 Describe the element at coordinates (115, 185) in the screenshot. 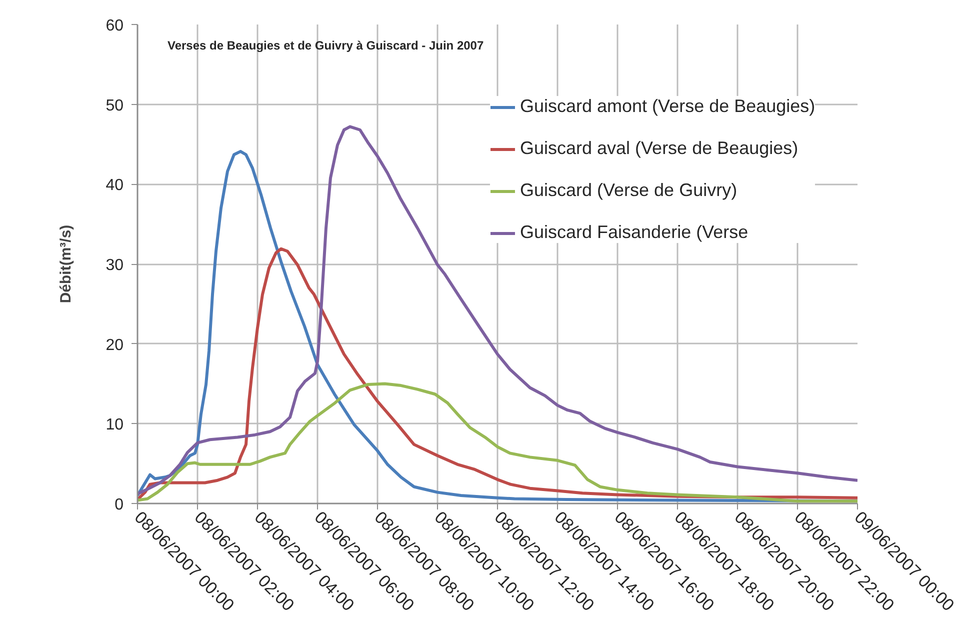

I see `y-tick-label: 40` at that location.